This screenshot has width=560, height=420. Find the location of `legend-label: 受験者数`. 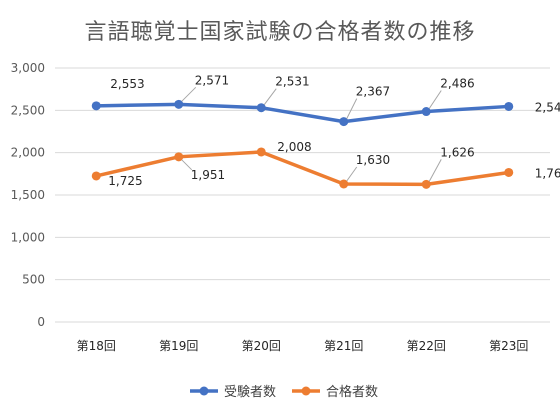

legend-label: 受験者数 is located at coordinates (250, 392).